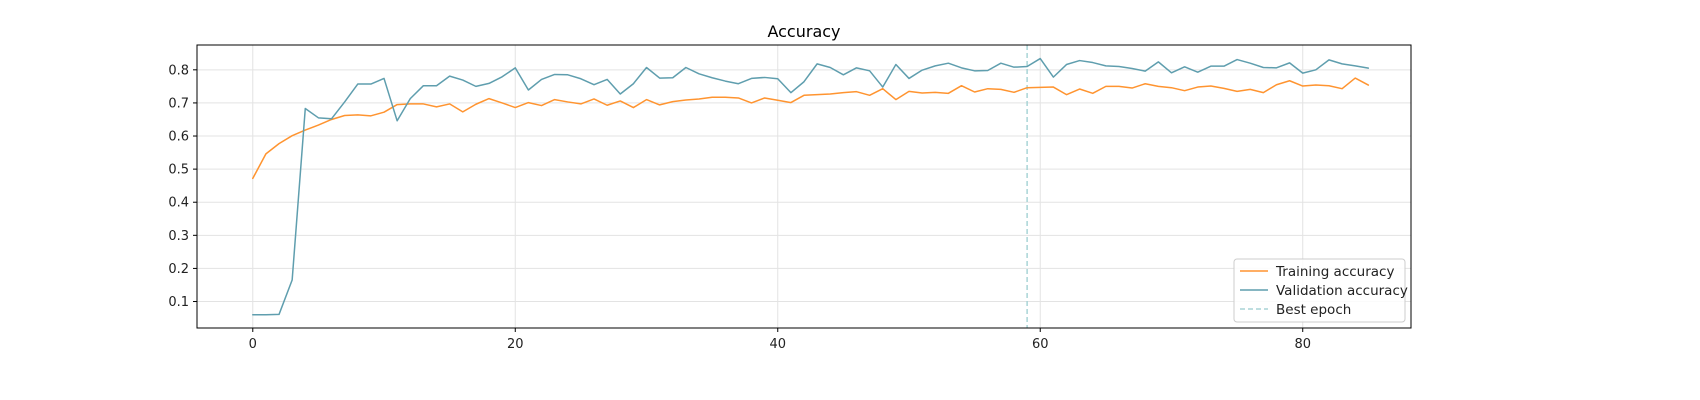 The width and height of the screenshot is (1700, 400). Describe the element at coordinates (1040, 344) in the screenshot. I see `x-tick-label: 60` at that location.